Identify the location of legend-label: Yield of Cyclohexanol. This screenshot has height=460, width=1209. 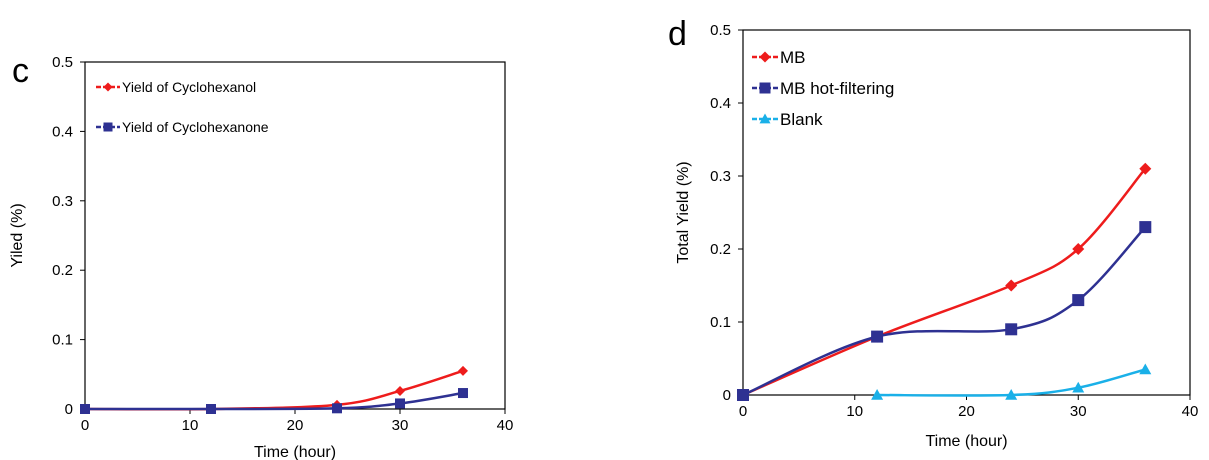
(189, 87).